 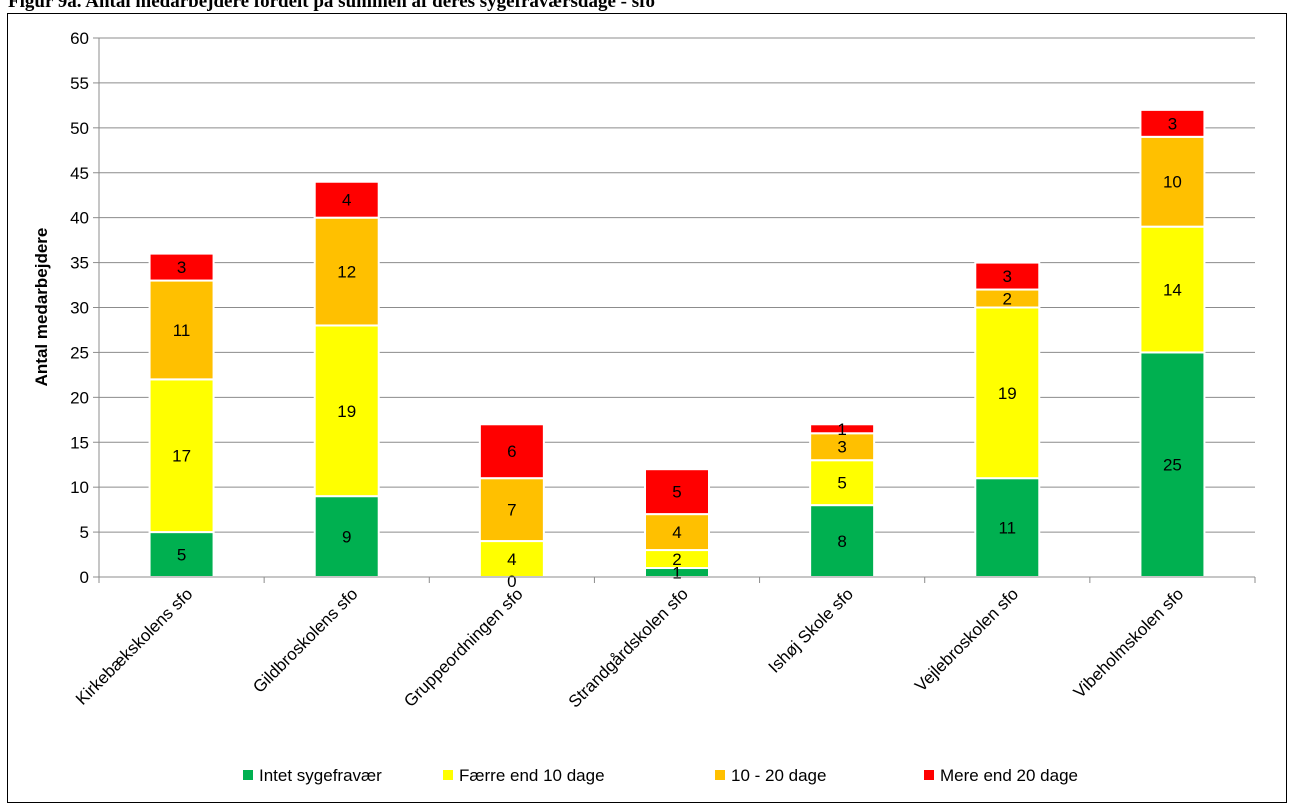 I want to click on y-axis-title: Antal medarbejdere, so click(x=41, y=307).